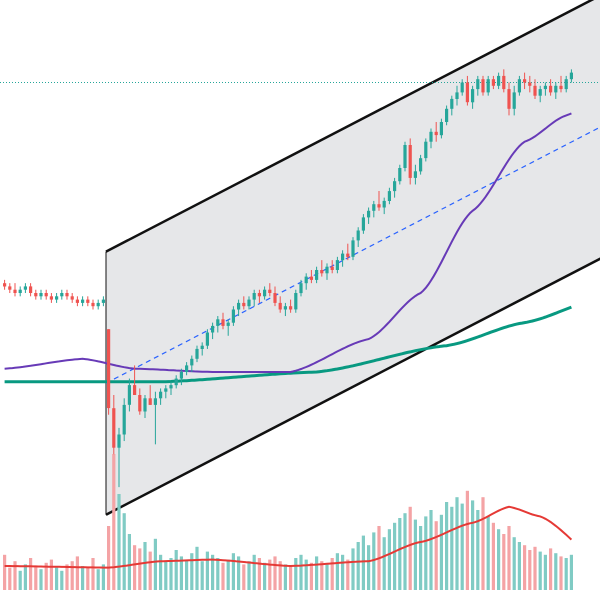 The width and height of the screenshot is (600, 600). I want to click on volume-ma-line, so click(288, 537).